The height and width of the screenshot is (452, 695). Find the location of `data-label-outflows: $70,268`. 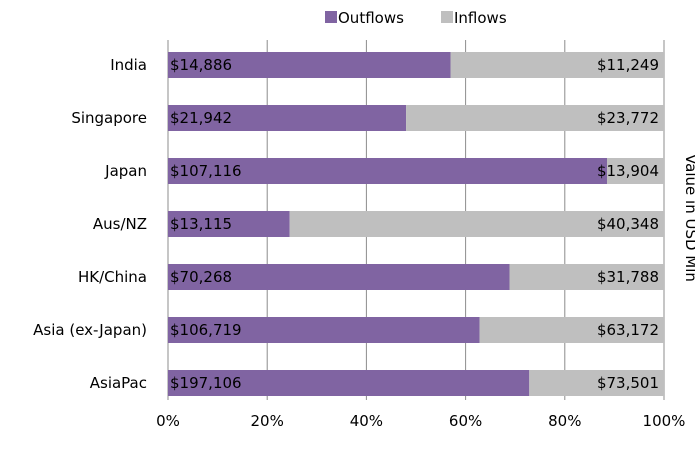

data-label-outflows: $70,268 is located at coordinates (201, 277).